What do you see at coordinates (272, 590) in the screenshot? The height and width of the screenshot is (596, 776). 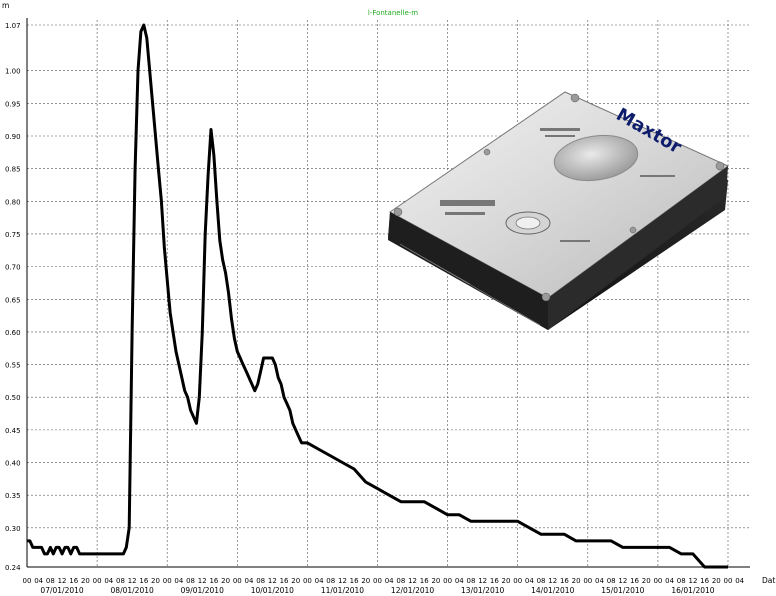 I see `x-date-label: 10/01/2010` at bounding box center [272, 590].